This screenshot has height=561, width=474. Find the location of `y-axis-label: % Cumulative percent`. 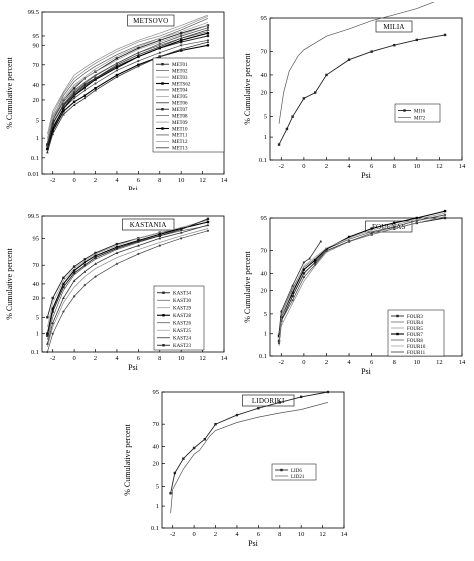

y-axis-label: % Cumulative percent is located at coordinates (9, 283).